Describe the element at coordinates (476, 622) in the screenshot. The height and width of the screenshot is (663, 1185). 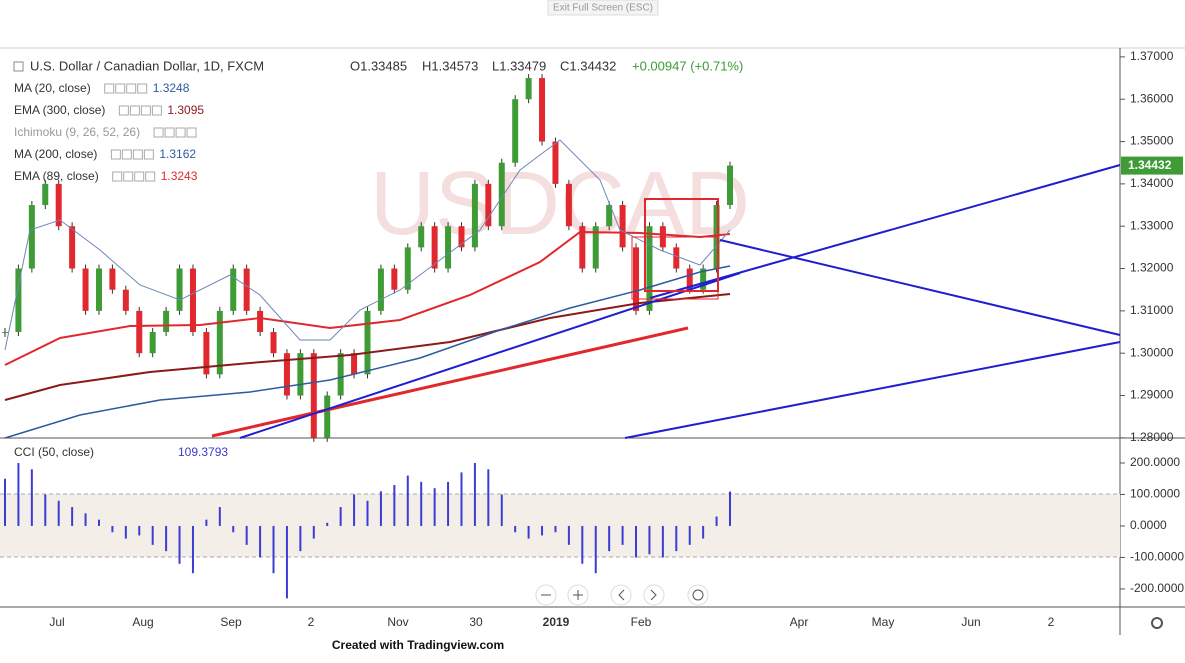
I see `x-tick-label: 30` at that location.